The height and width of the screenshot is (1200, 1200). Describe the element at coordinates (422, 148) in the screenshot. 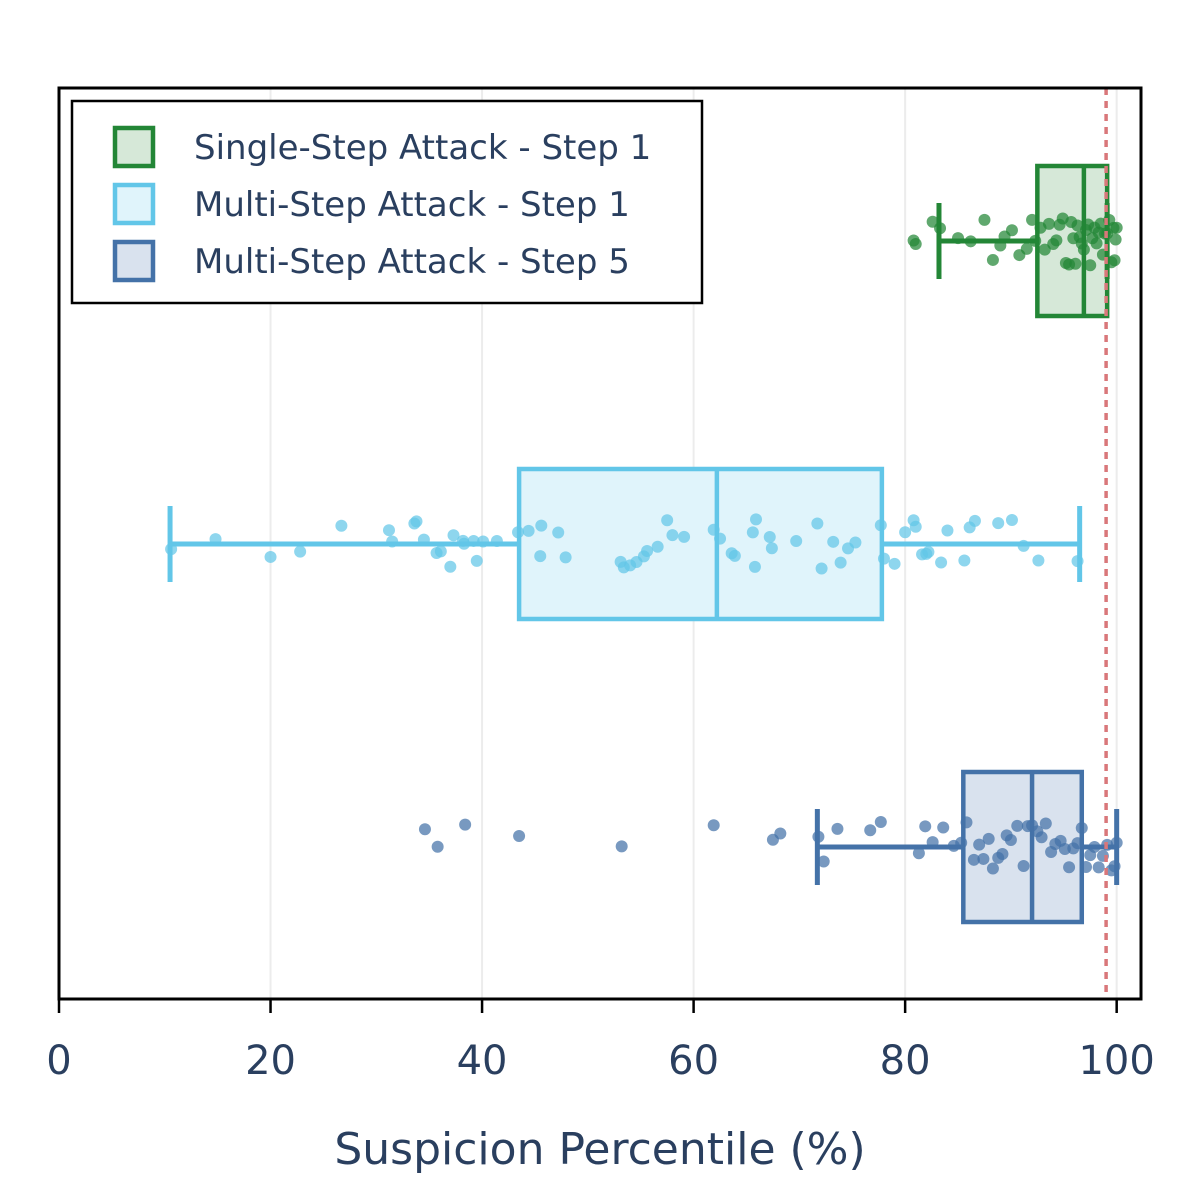

I see `legend-label: Single-Step Attack - Step 1` at that location.